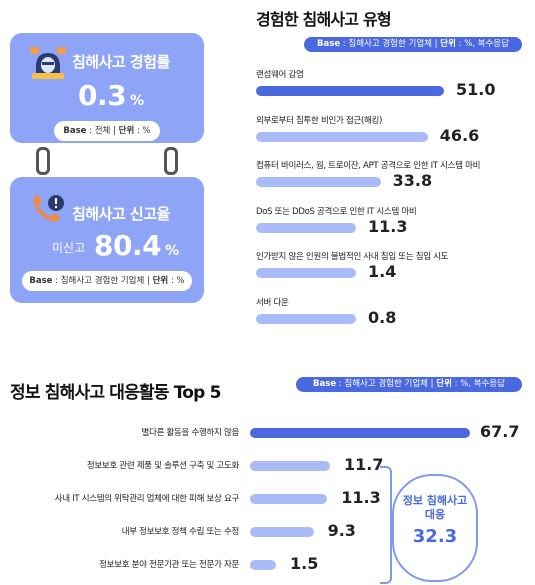 The height and width of the screenshot is (585, 535). What do you see at coordinates (341, 530) in the screenshot?
I see `response-activity-value: 9.3` at bounding box center [341, 530].